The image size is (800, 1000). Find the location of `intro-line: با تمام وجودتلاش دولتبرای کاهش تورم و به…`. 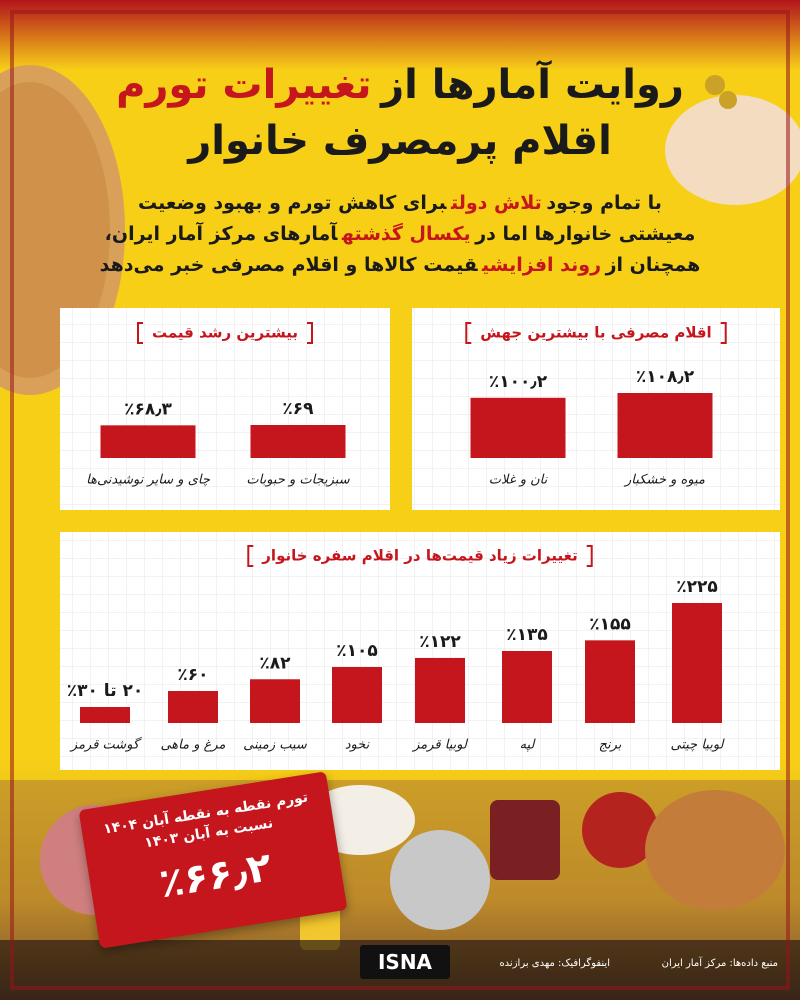

intro-line: با تمام وجودتلاش دولتبرای کاهش تورم و به… is located at coordinates (400, 203).